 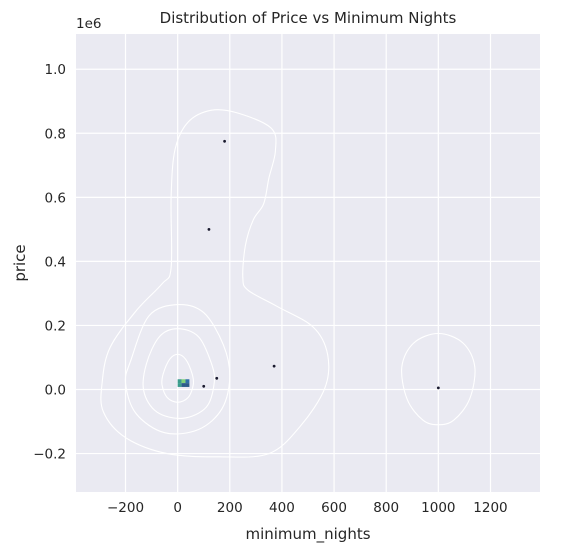 I want to click on x-tick-label: 1200, so click(x=490, y=508).